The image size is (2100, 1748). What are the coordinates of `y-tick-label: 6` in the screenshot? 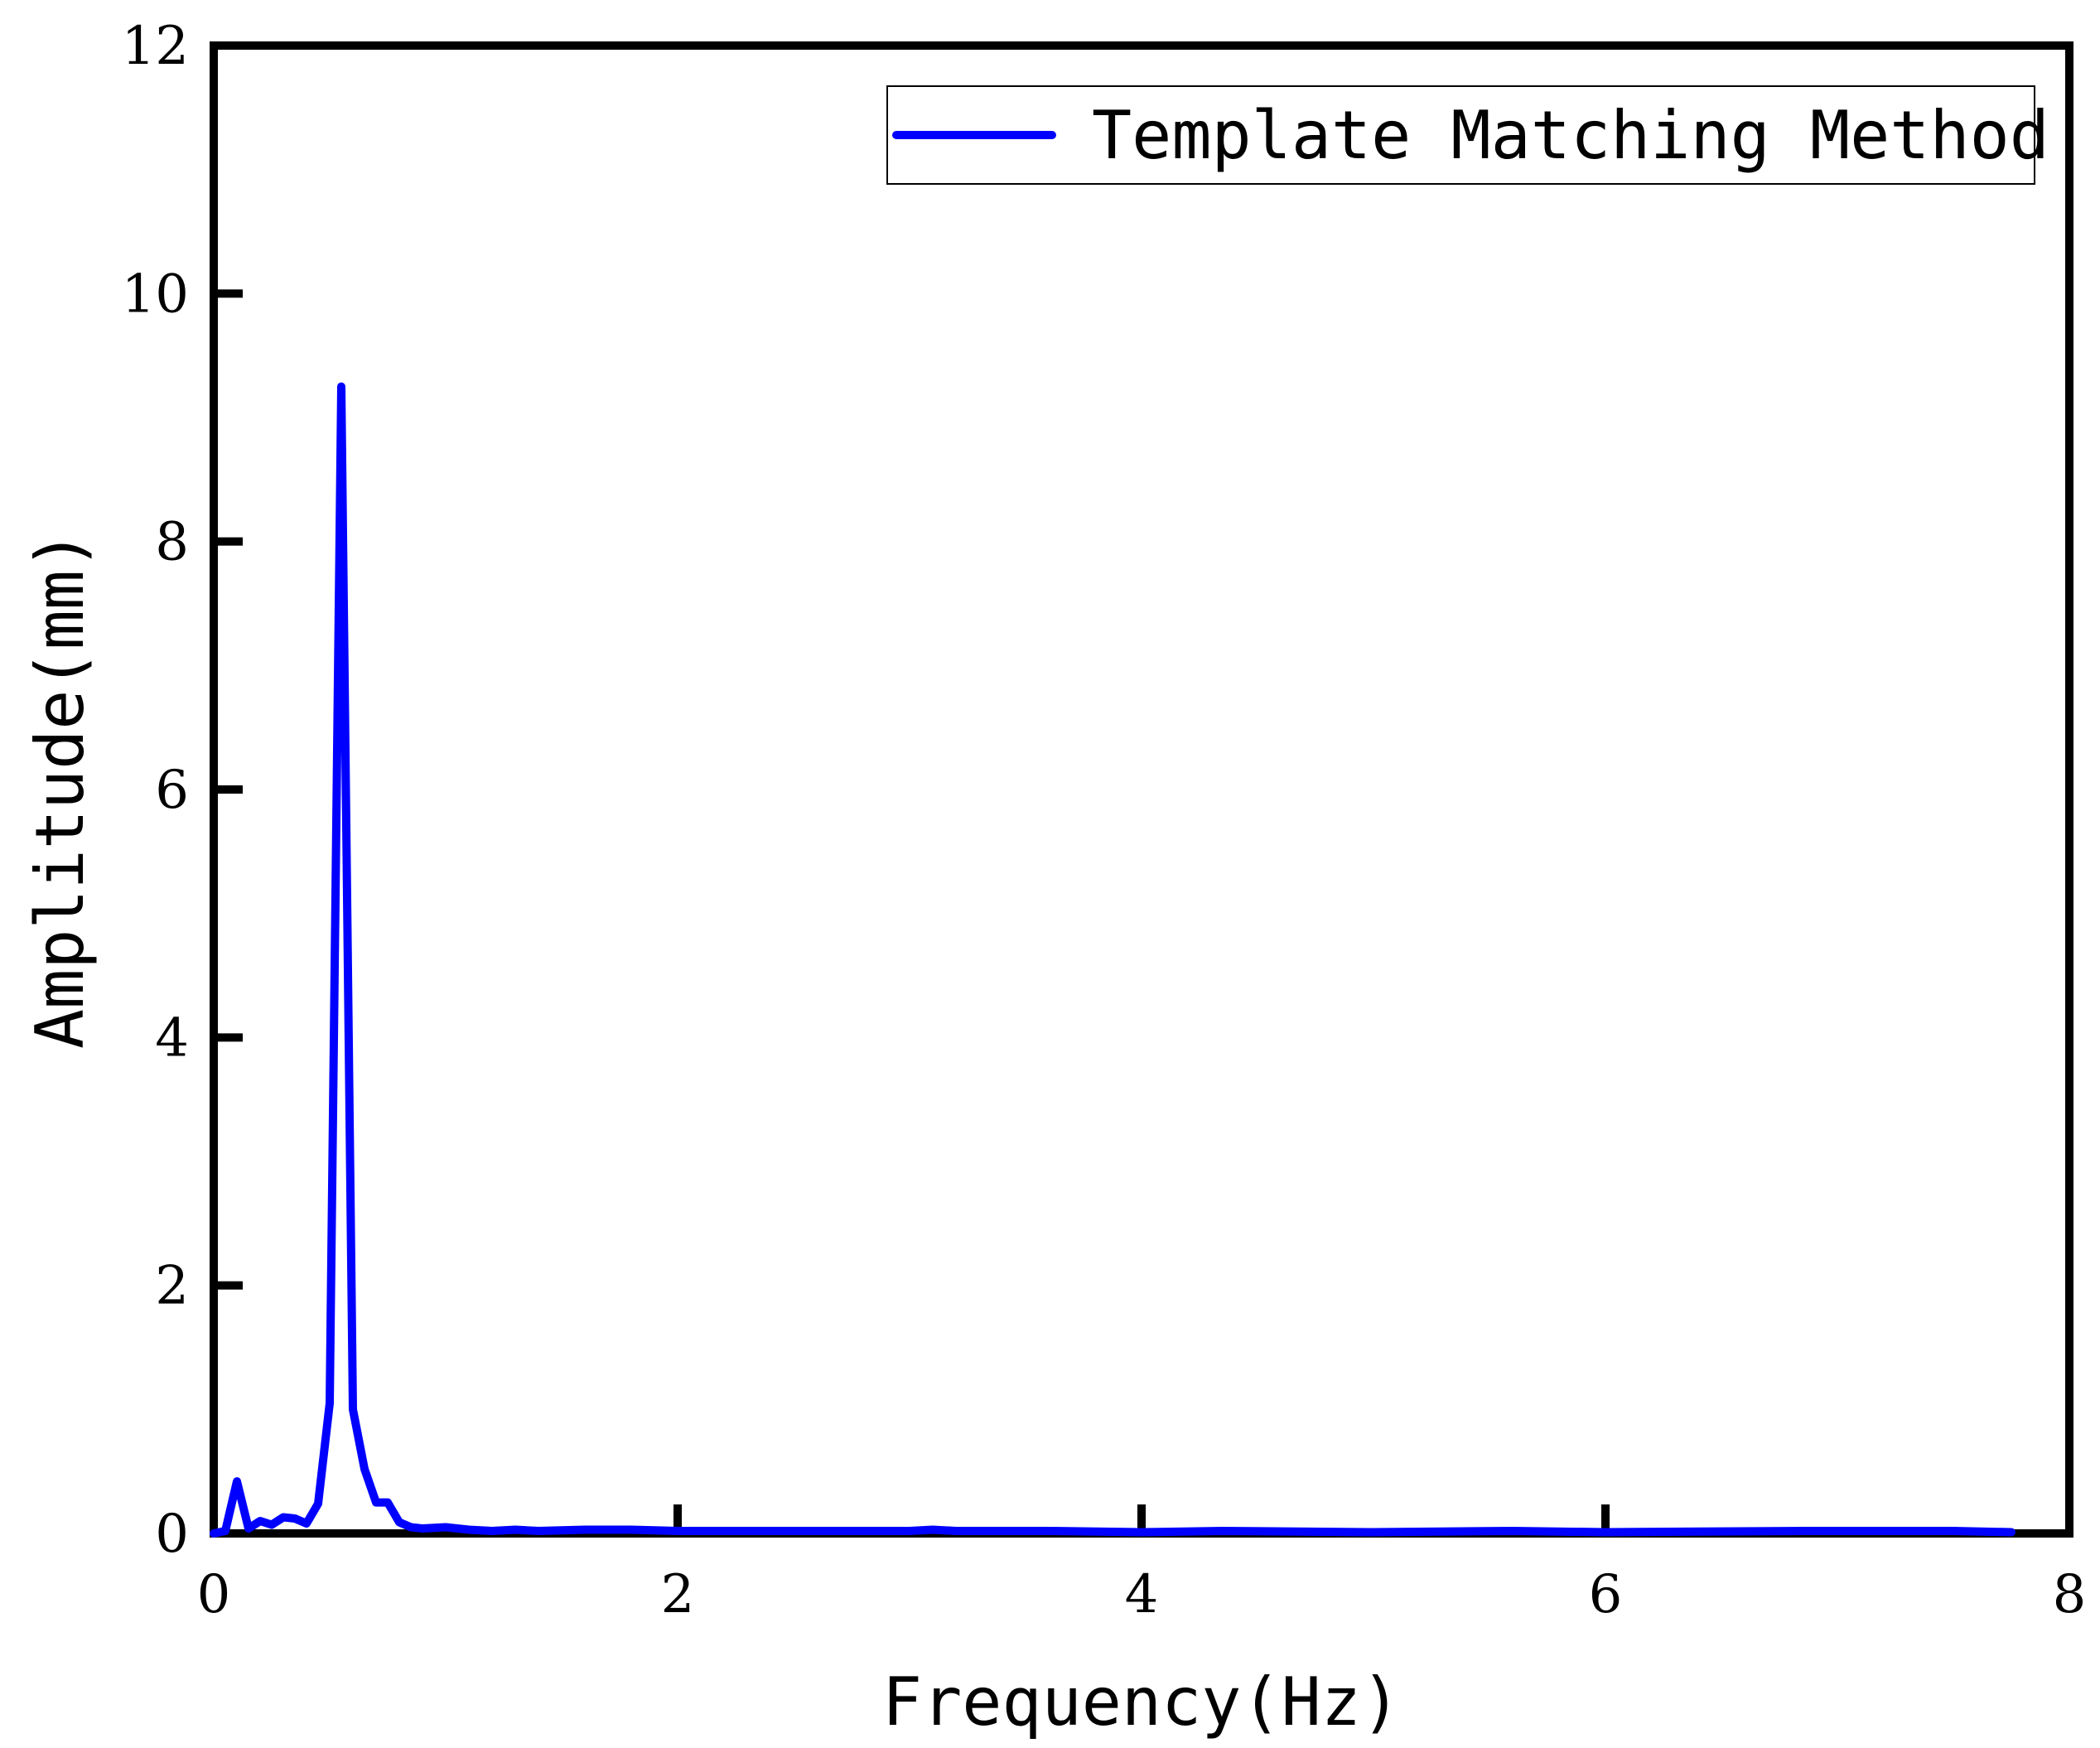 It's located at (172, 790).